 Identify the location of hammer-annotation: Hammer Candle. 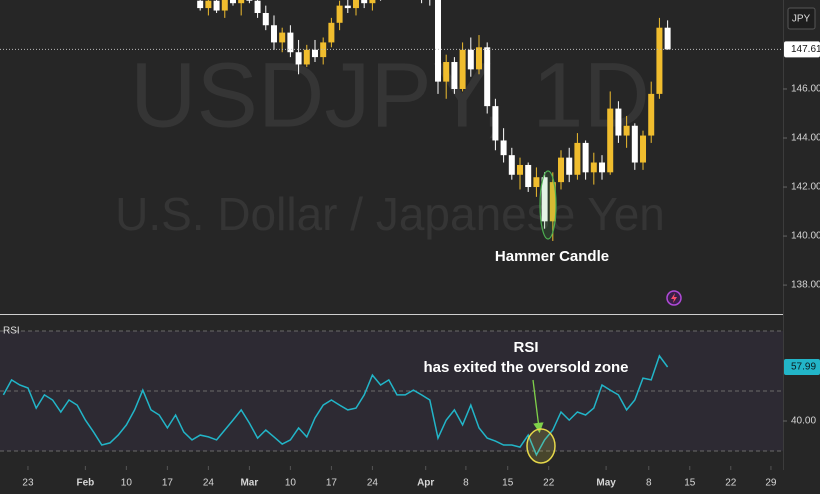
(552, 256).